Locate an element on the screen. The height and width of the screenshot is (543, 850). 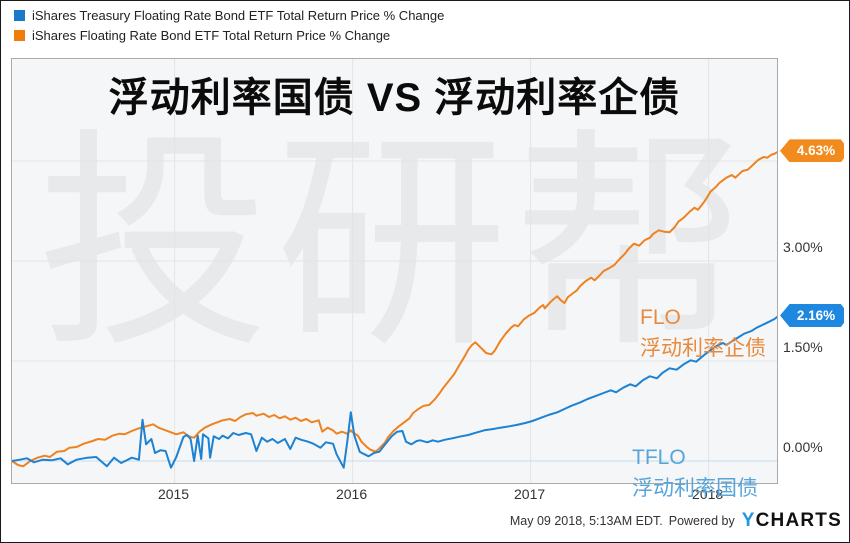
y-axis-label-0.00%: 0.00% is located at coordinates (803, 447).